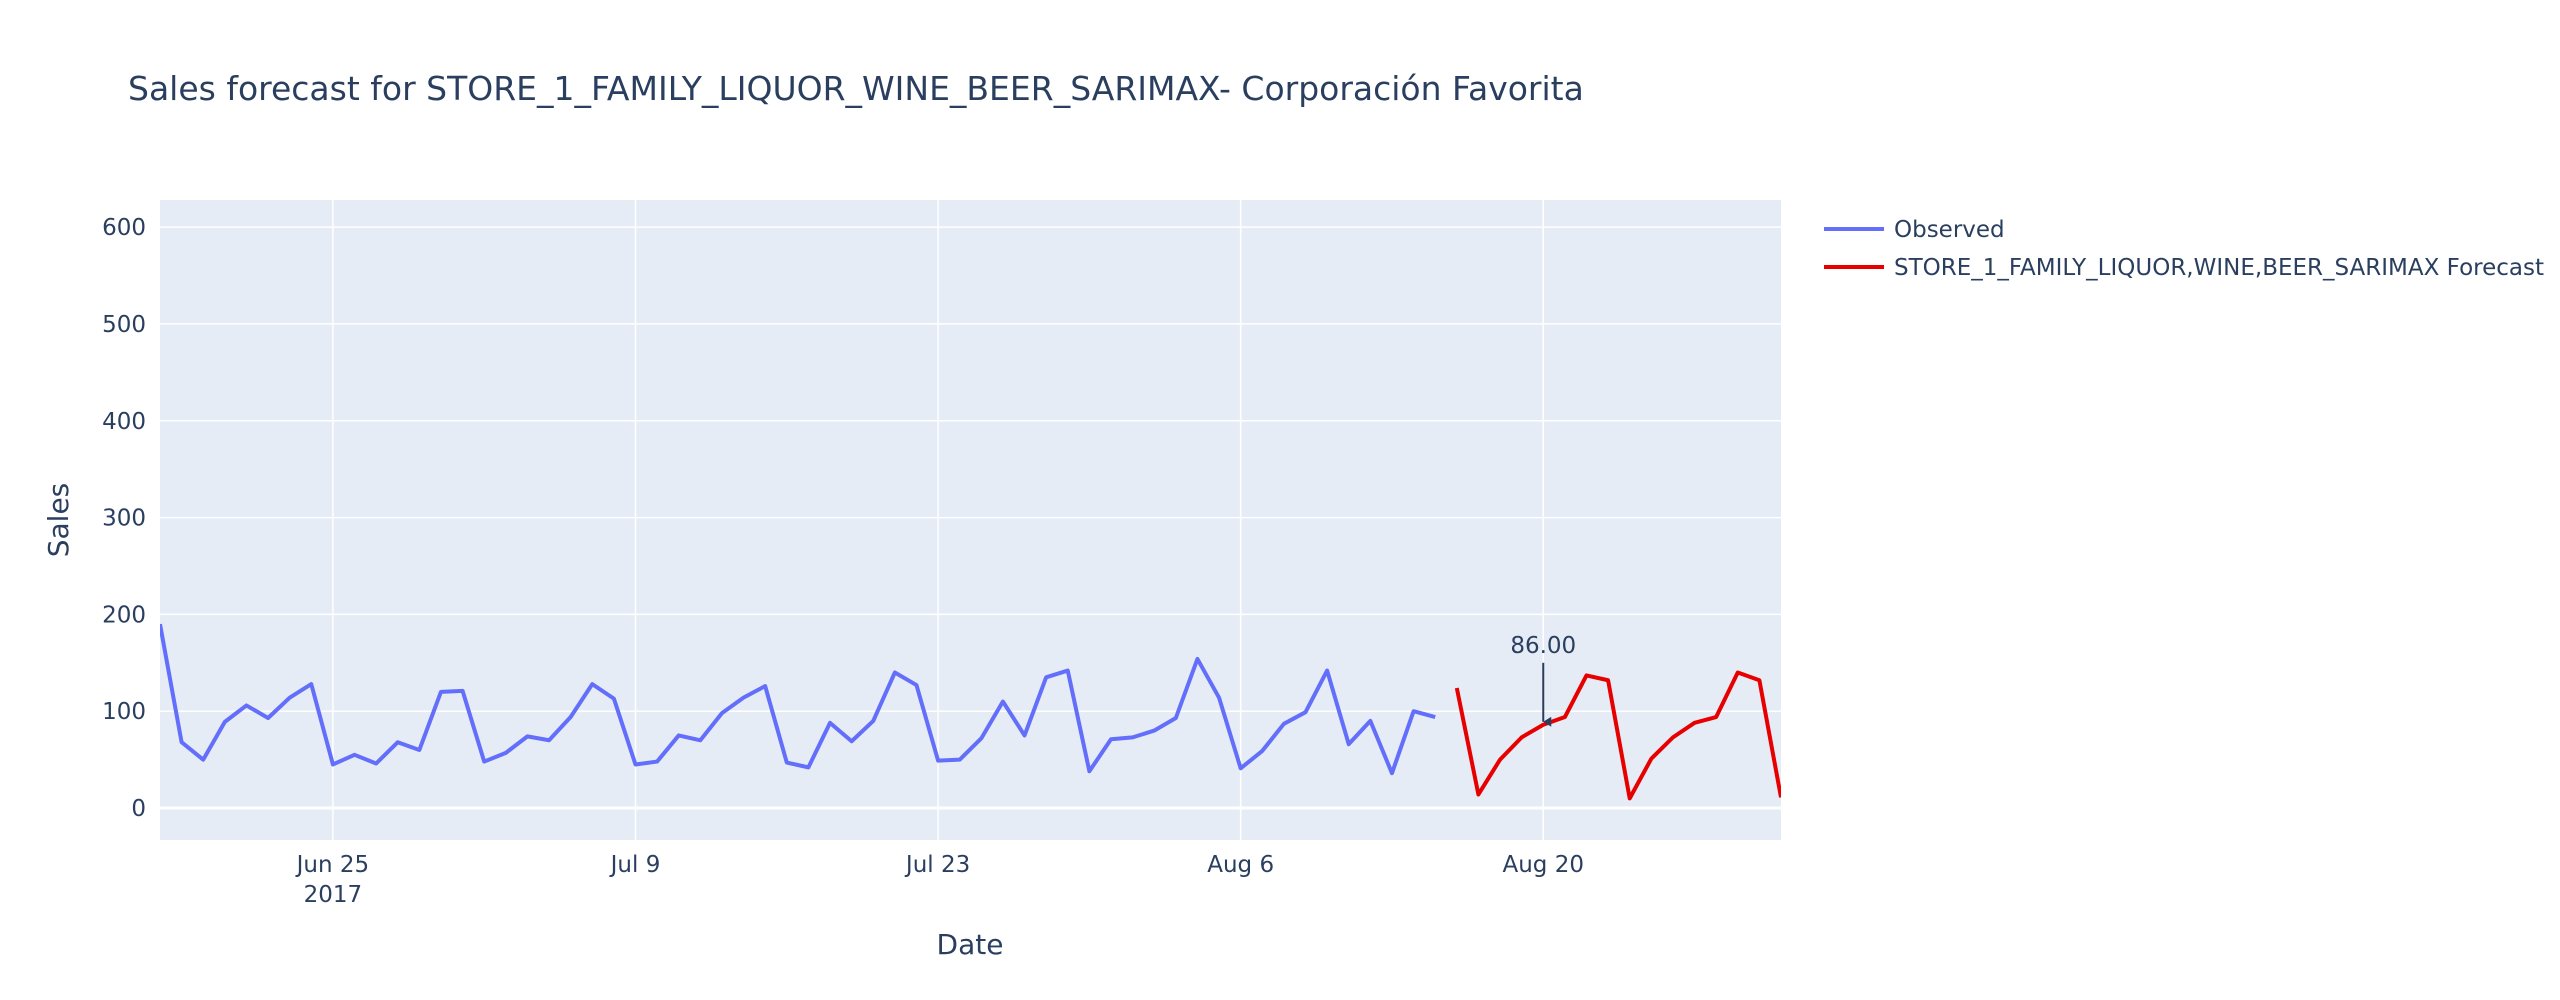 The height and width of the screenshot is (1000, 2560). I want to click on y-axis-ticks: 0 100 200 300 400 500 600, so click(124, 518).